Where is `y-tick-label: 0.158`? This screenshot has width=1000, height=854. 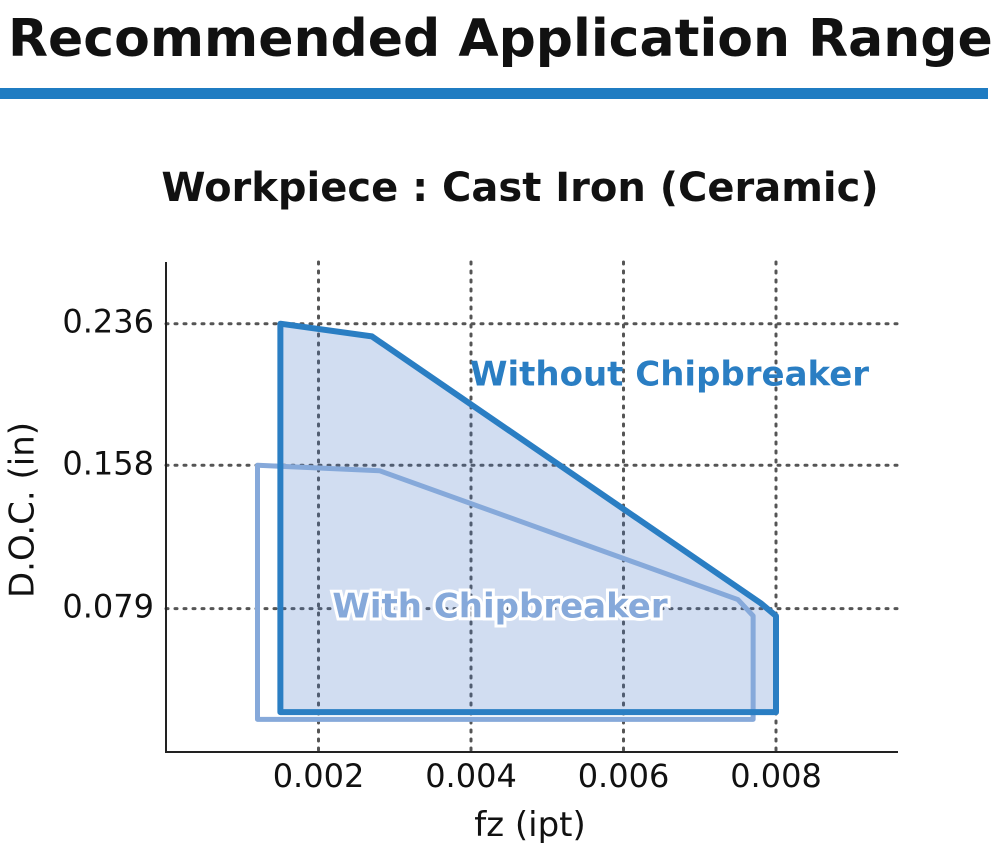 y-tick-label: 0.158 is located at coordinates (108, 463).